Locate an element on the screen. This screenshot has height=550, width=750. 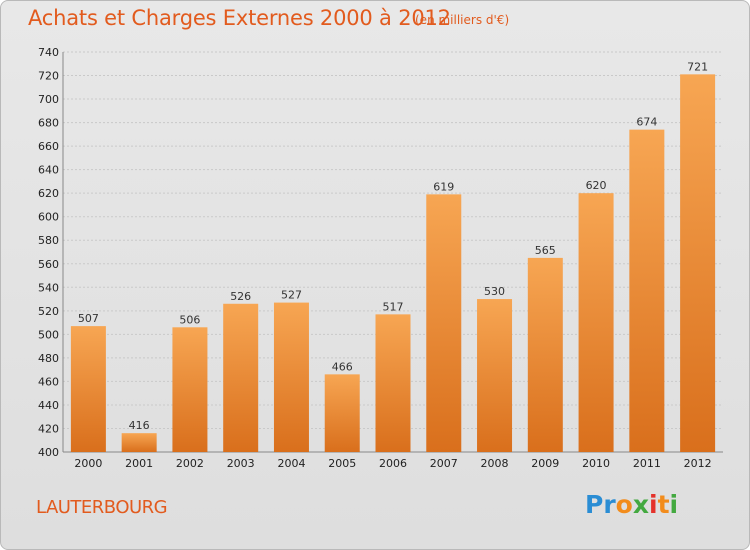
y-tick-label: 700 is located at coordinates (48, 99).